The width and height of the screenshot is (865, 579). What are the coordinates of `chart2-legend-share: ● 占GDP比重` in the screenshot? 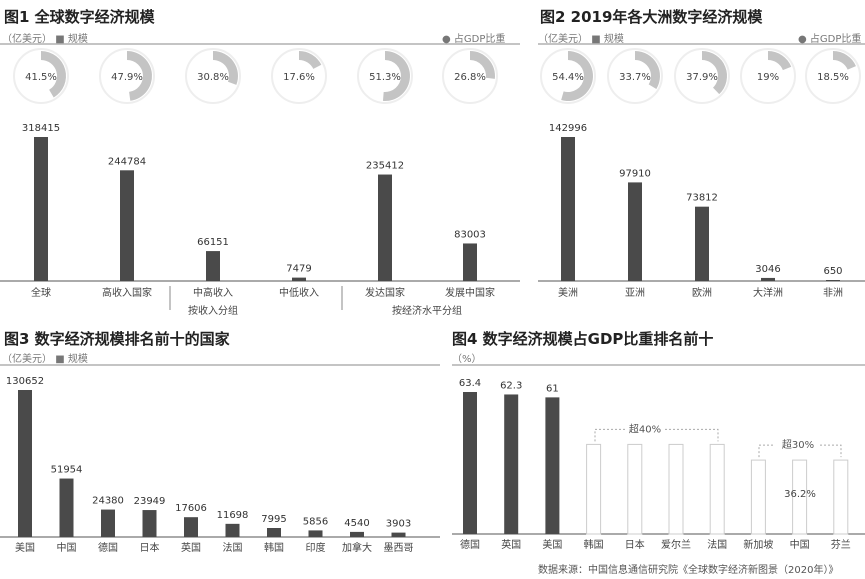 It's located at (830, 39).